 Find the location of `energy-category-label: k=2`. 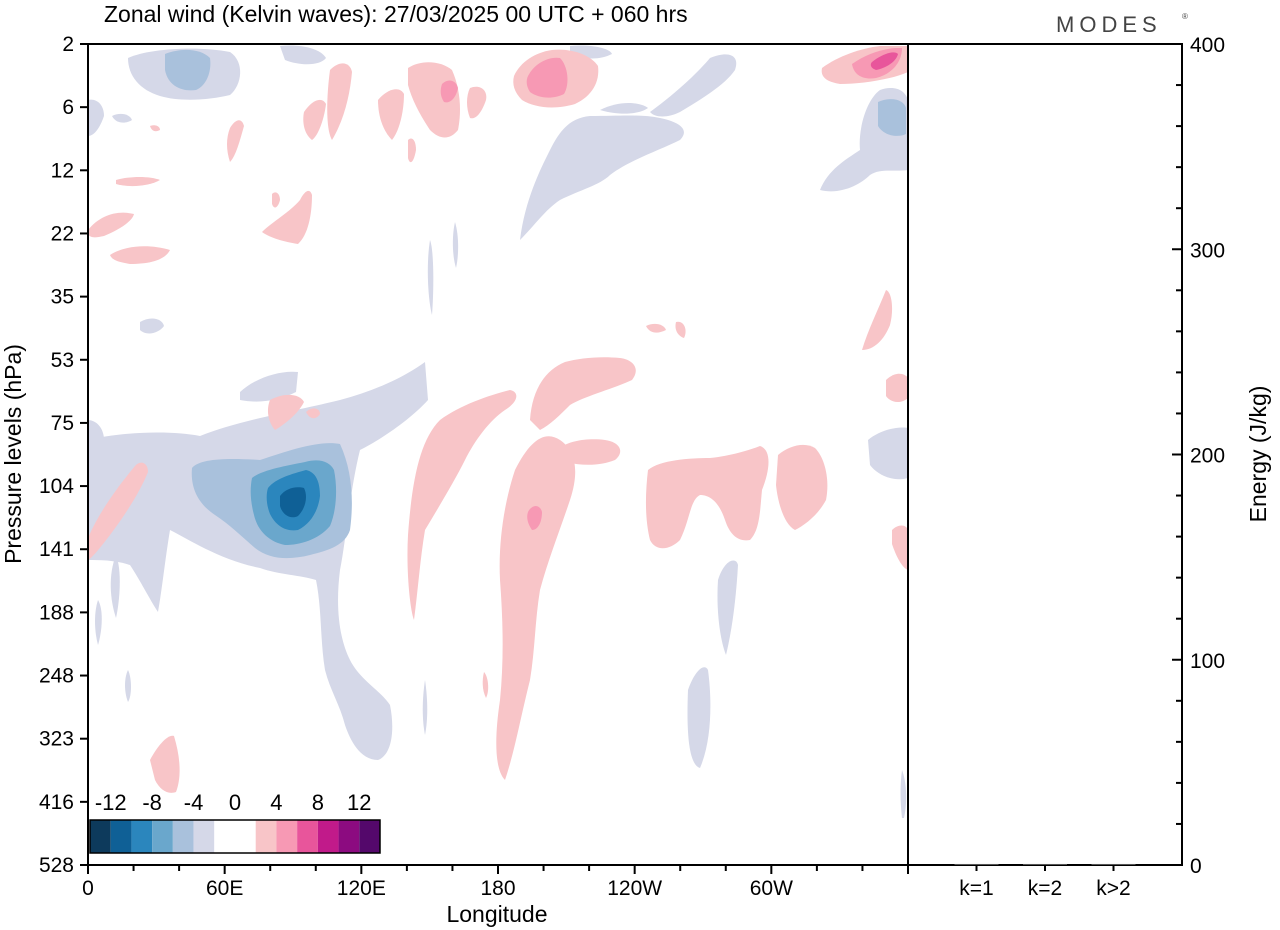

energy-category-label: k=2 is located at coordinates (1045, 888).